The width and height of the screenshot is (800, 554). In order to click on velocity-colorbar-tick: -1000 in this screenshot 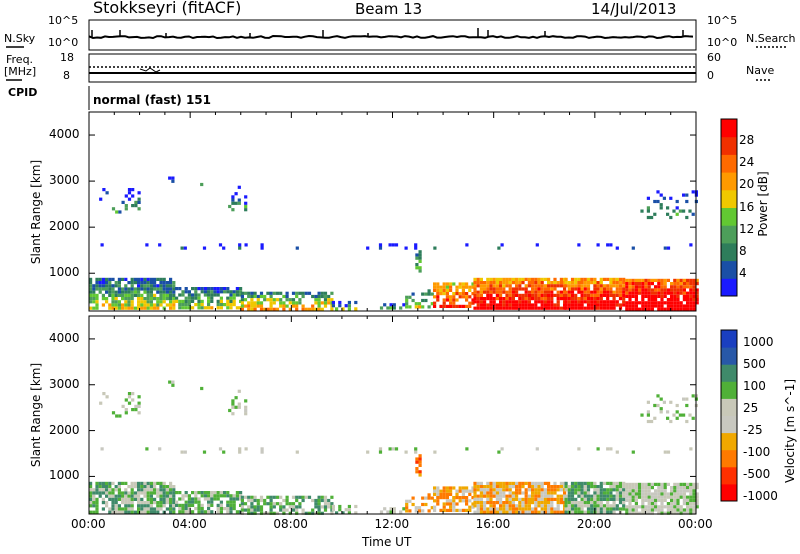, I will do `click(760, 496)`.